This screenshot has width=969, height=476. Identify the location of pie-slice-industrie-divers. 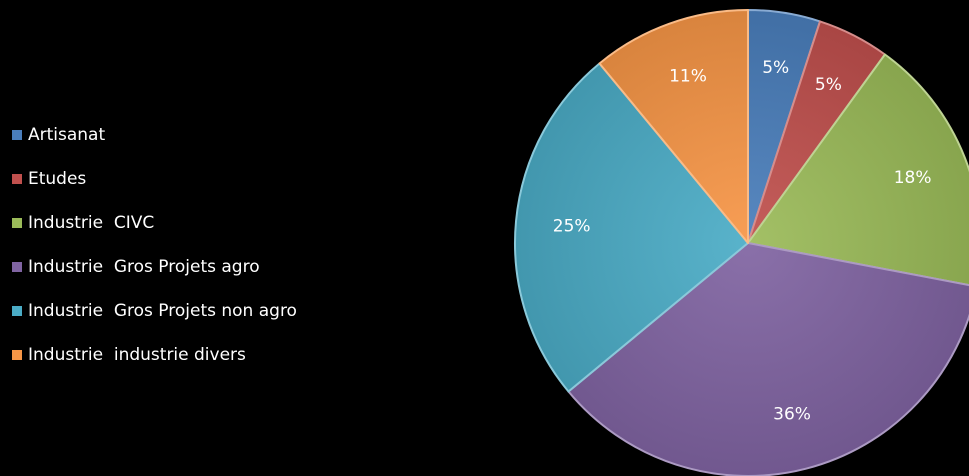
(673, 126).